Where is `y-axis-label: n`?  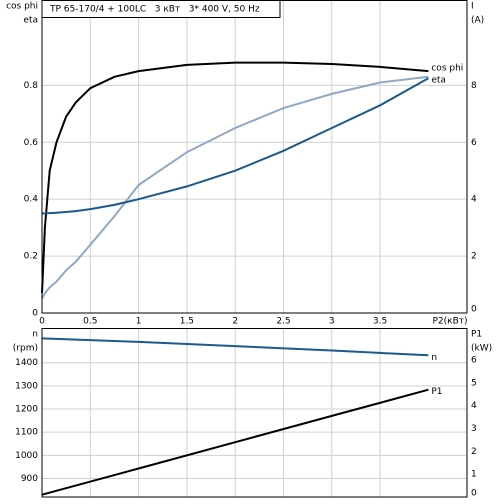
y-axis-label: n is located at coordinates (35, 335).